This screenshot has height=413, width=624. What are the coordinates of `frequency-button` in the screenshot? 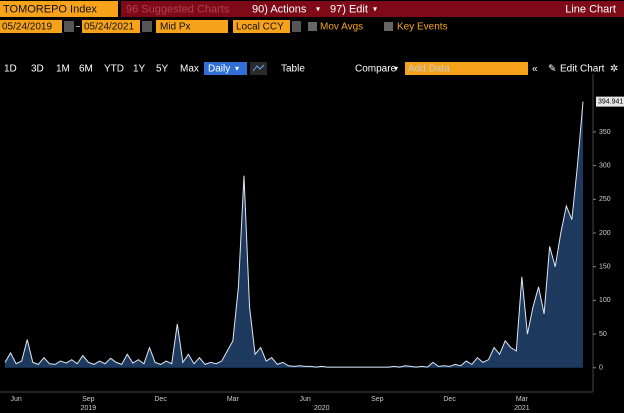 It's located at (225, 68).